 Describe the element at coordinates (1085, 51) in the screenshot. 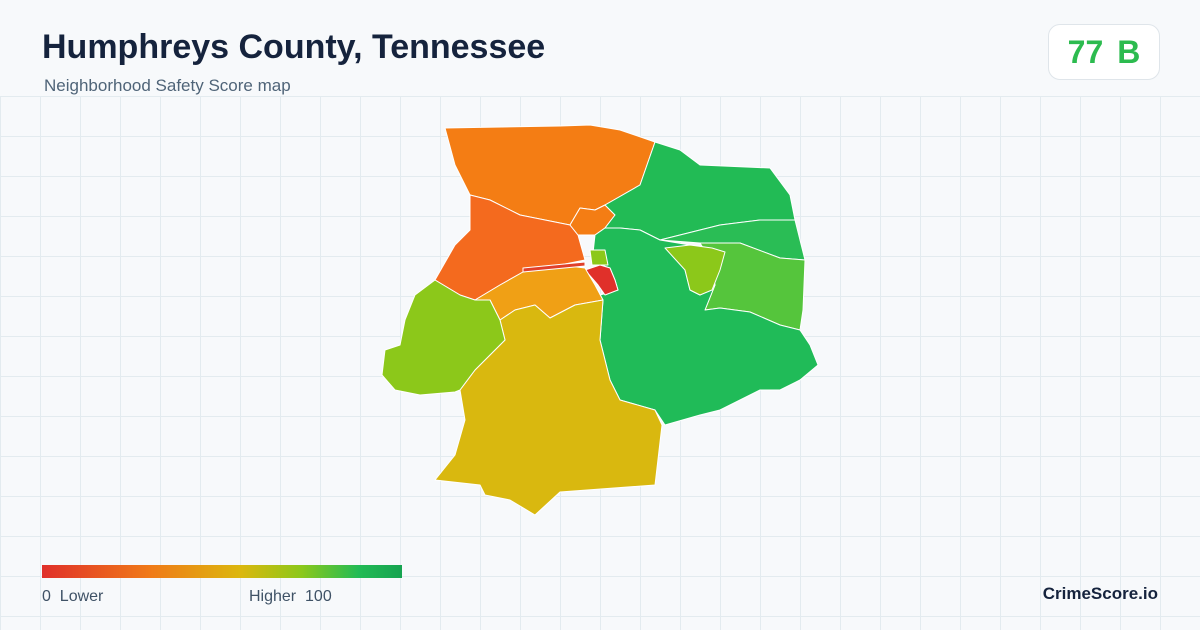

I see `score-value: 77` at that location.